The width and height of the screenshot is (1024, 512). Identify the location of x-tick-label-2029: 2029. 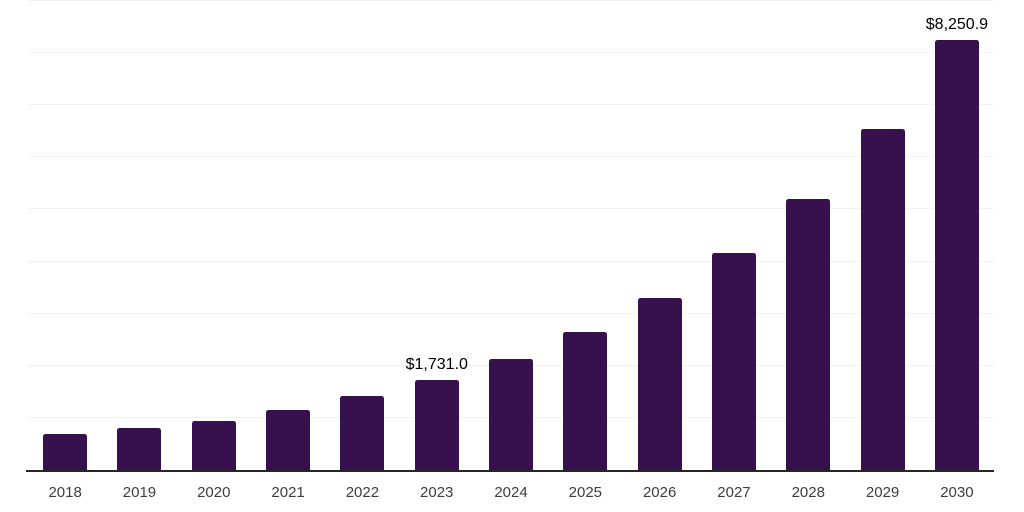
(882, 492).